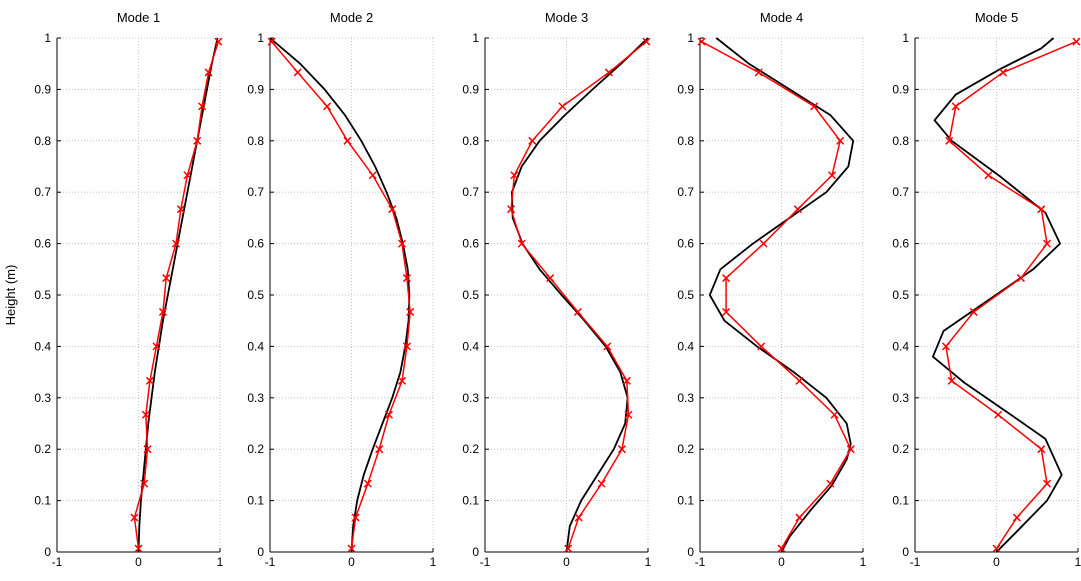 The image size is (1081, 581). Describe the element at coordinates (996, 17) in the screenshot. I see `chart-title: Mode 5` at that location.